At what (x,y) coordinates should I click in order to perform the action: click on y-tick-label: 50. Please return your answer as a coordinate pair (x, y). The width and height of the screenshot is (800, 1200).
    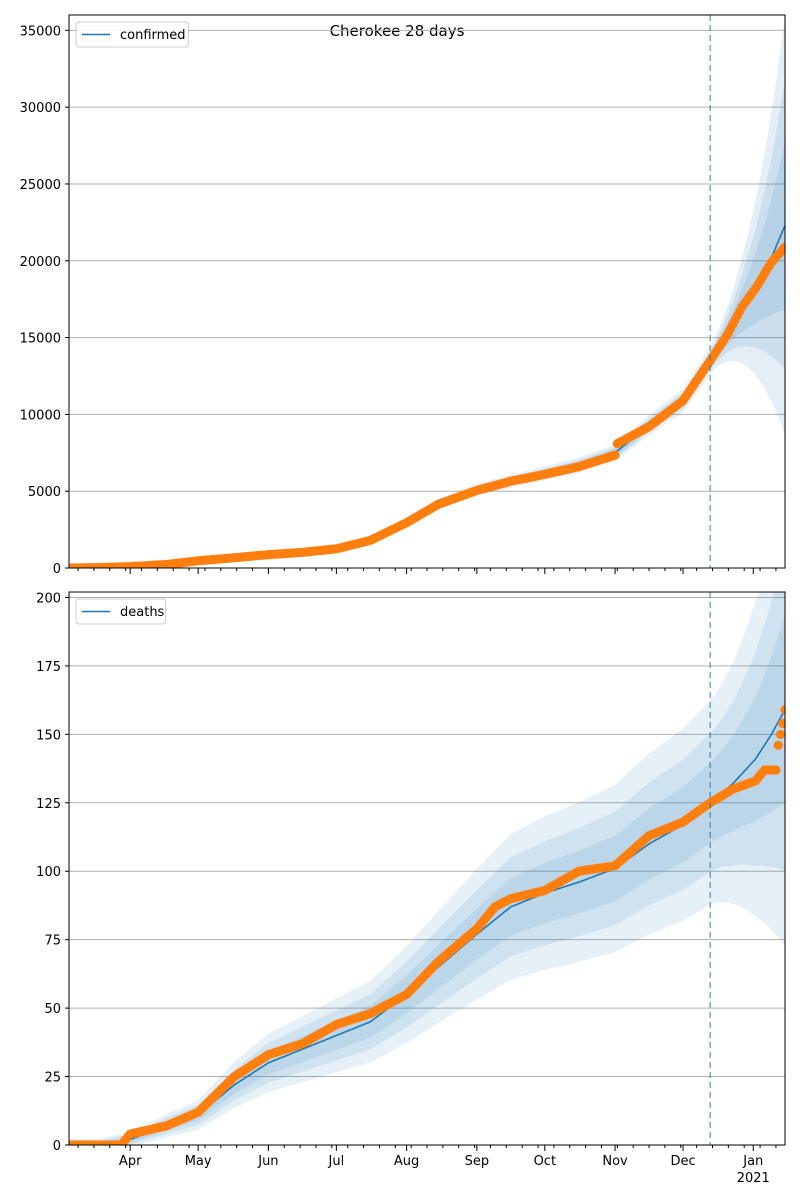
    Looking at the image, I should click on (52, 1009).